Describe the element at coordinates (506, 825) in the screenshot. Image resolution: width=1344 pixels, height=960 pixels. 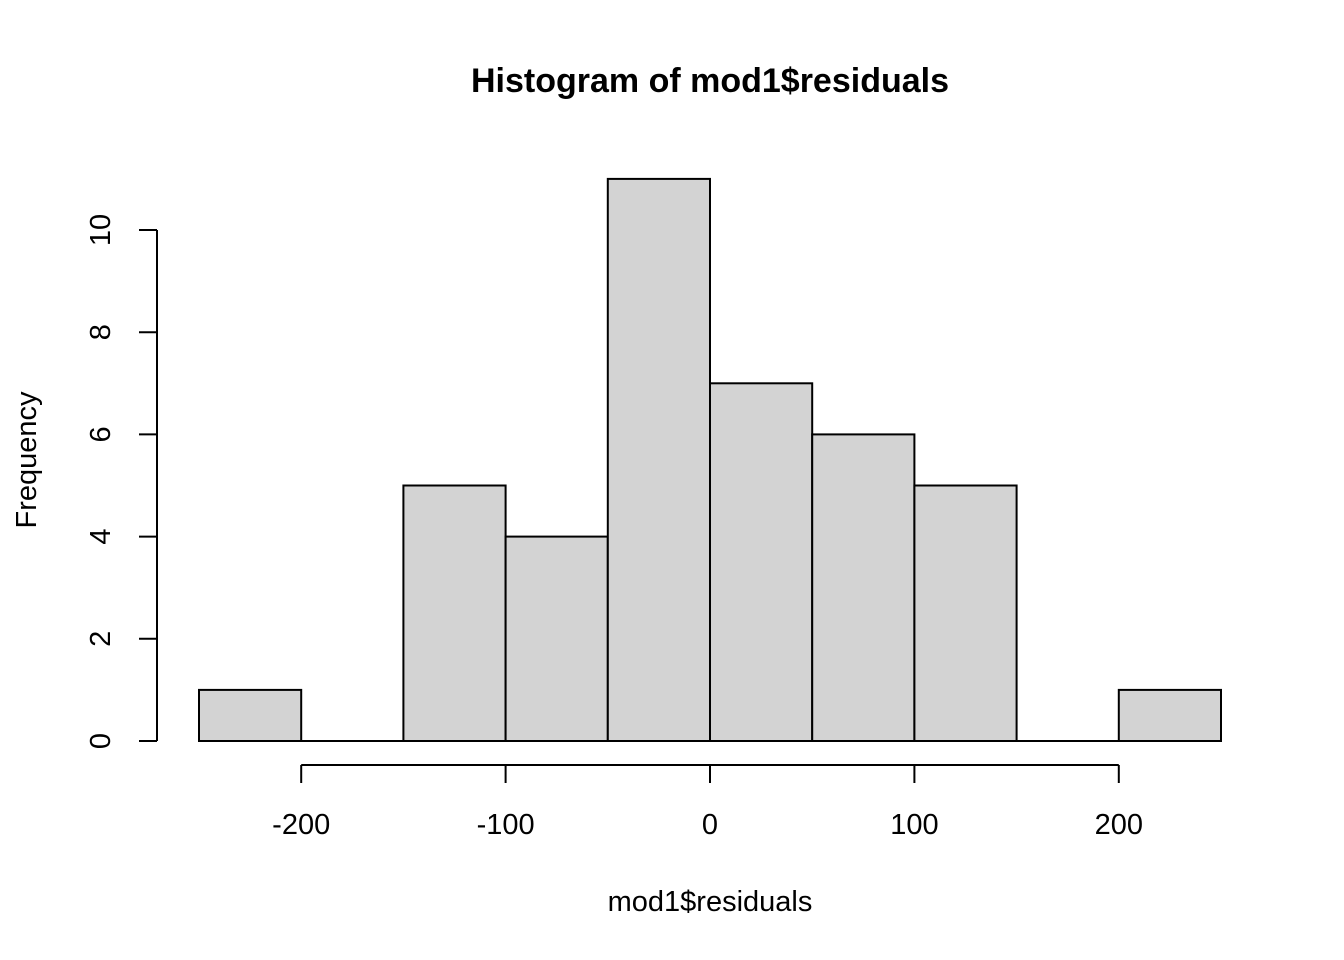
I see `x-tick-label: -100` at that location.